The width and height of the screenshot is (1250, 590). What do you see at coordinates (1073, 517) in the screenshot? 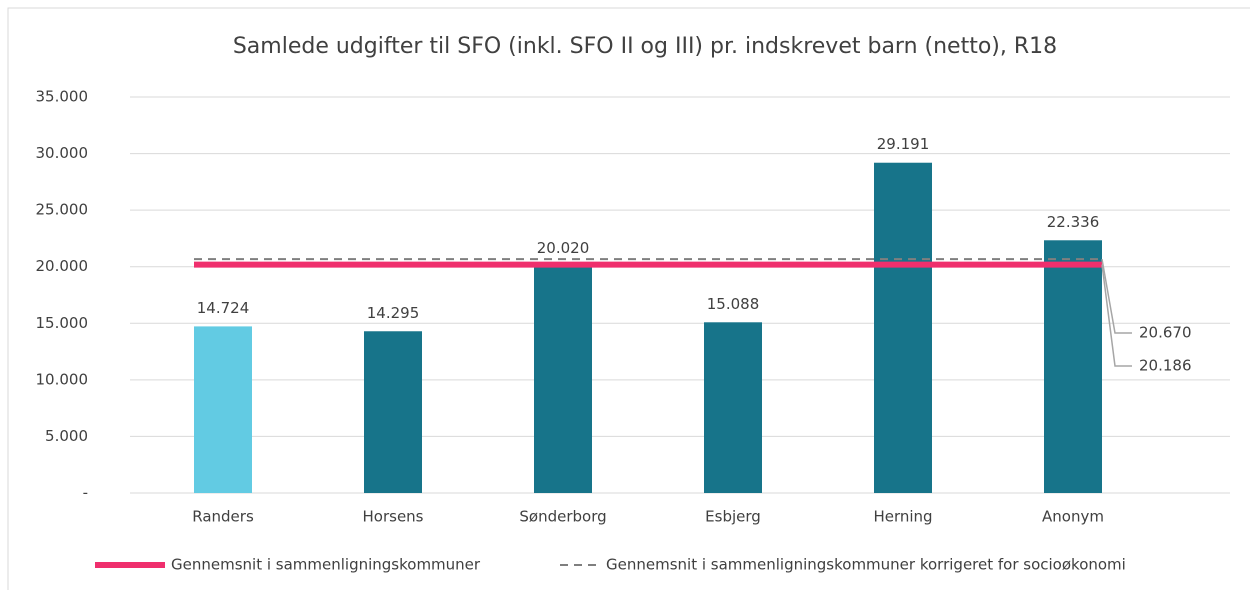
I see `x-tick-label: Anonym` at bounding box center [1073, 517].